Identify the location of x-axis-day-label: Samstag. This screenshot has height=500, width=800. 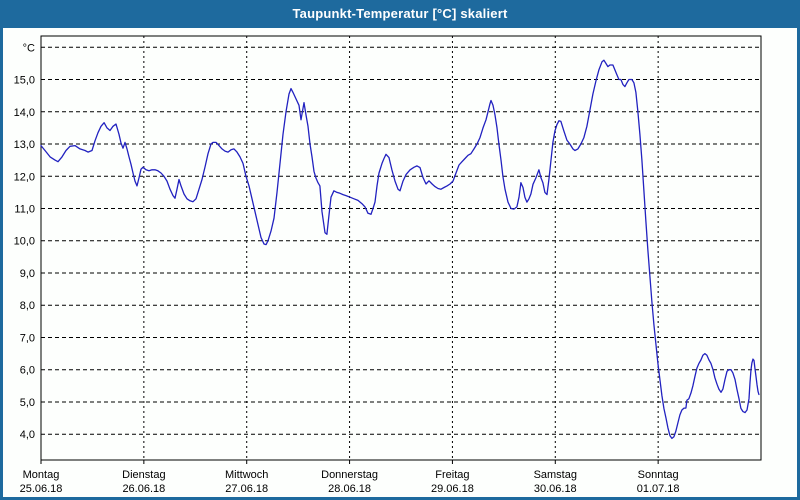
(555, 475).